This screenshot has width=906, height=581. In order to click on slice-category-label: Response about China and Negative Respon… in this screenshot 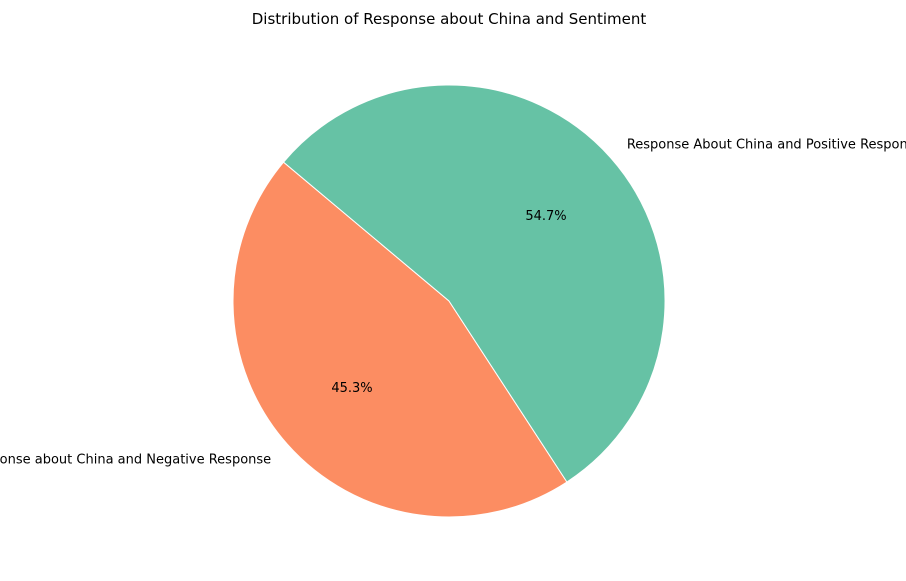, I will do `click(135, 460)`.